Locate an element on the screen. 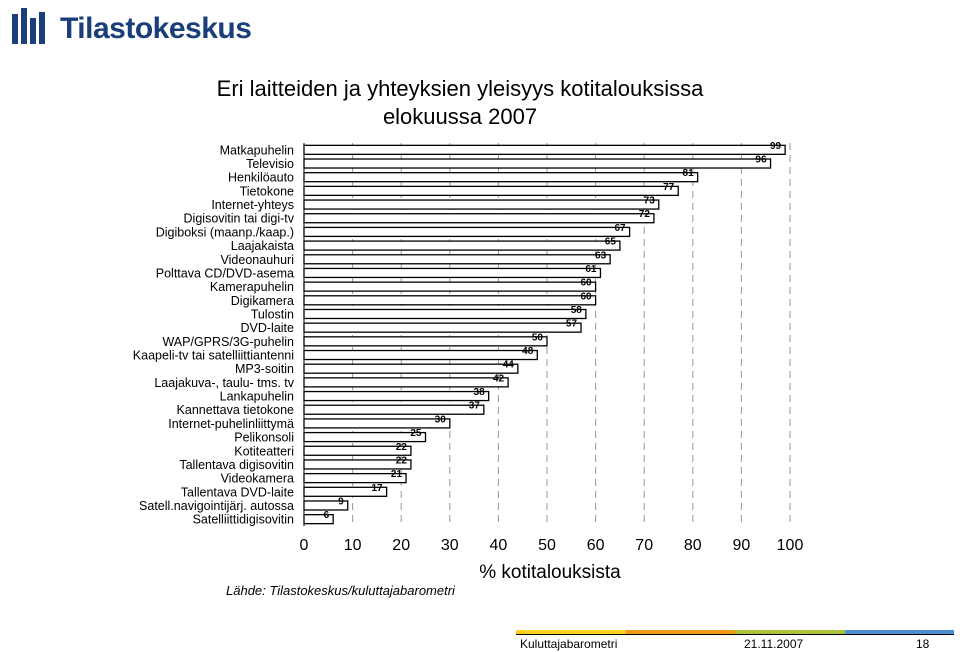 This screenshot has width=960, height=652. category-label: Henkilöauto is located at coordinates (261, 178).